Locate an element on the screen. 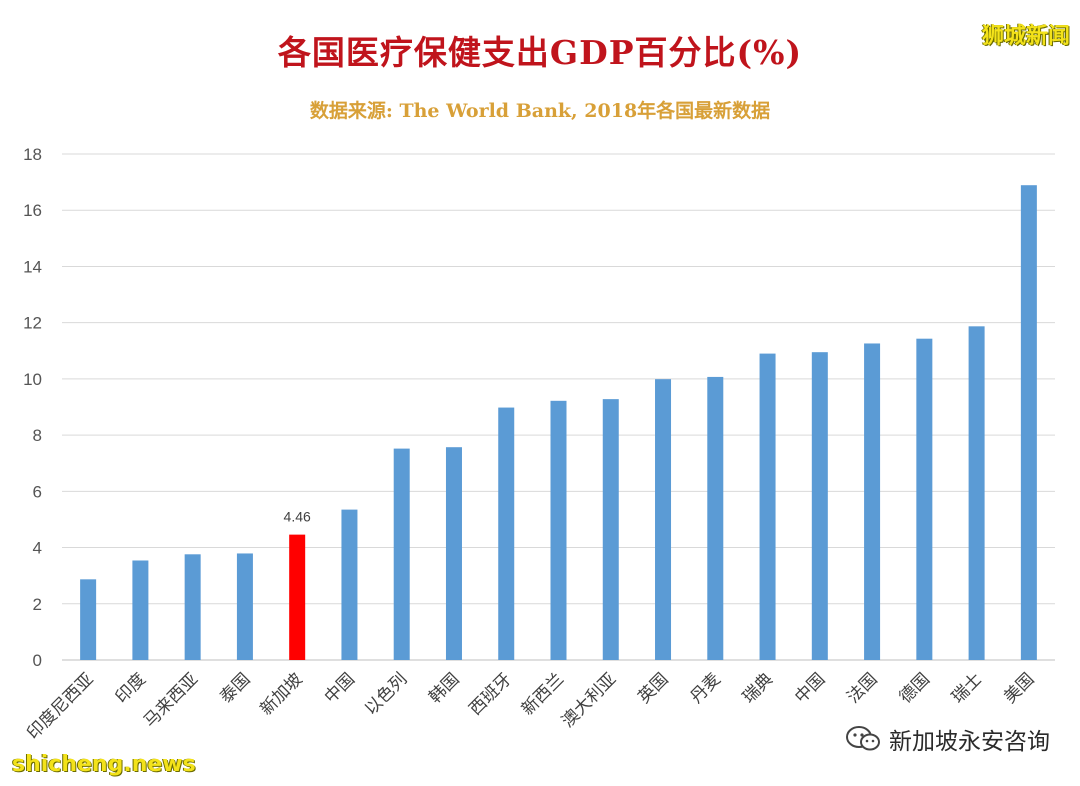 This screenshot has height=786, width=1080. data-labels: 4.46 is located at coordinates (297, 517).